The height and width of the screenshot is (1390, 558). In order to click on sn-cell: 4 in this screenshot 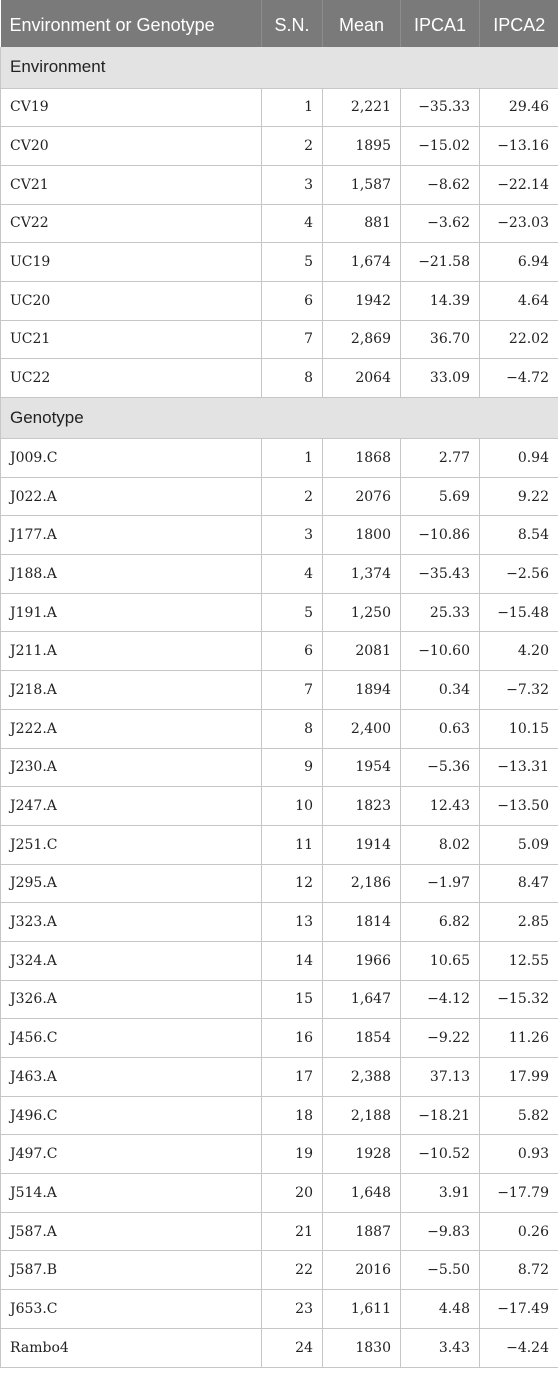, I will do `click(292, 574)`.